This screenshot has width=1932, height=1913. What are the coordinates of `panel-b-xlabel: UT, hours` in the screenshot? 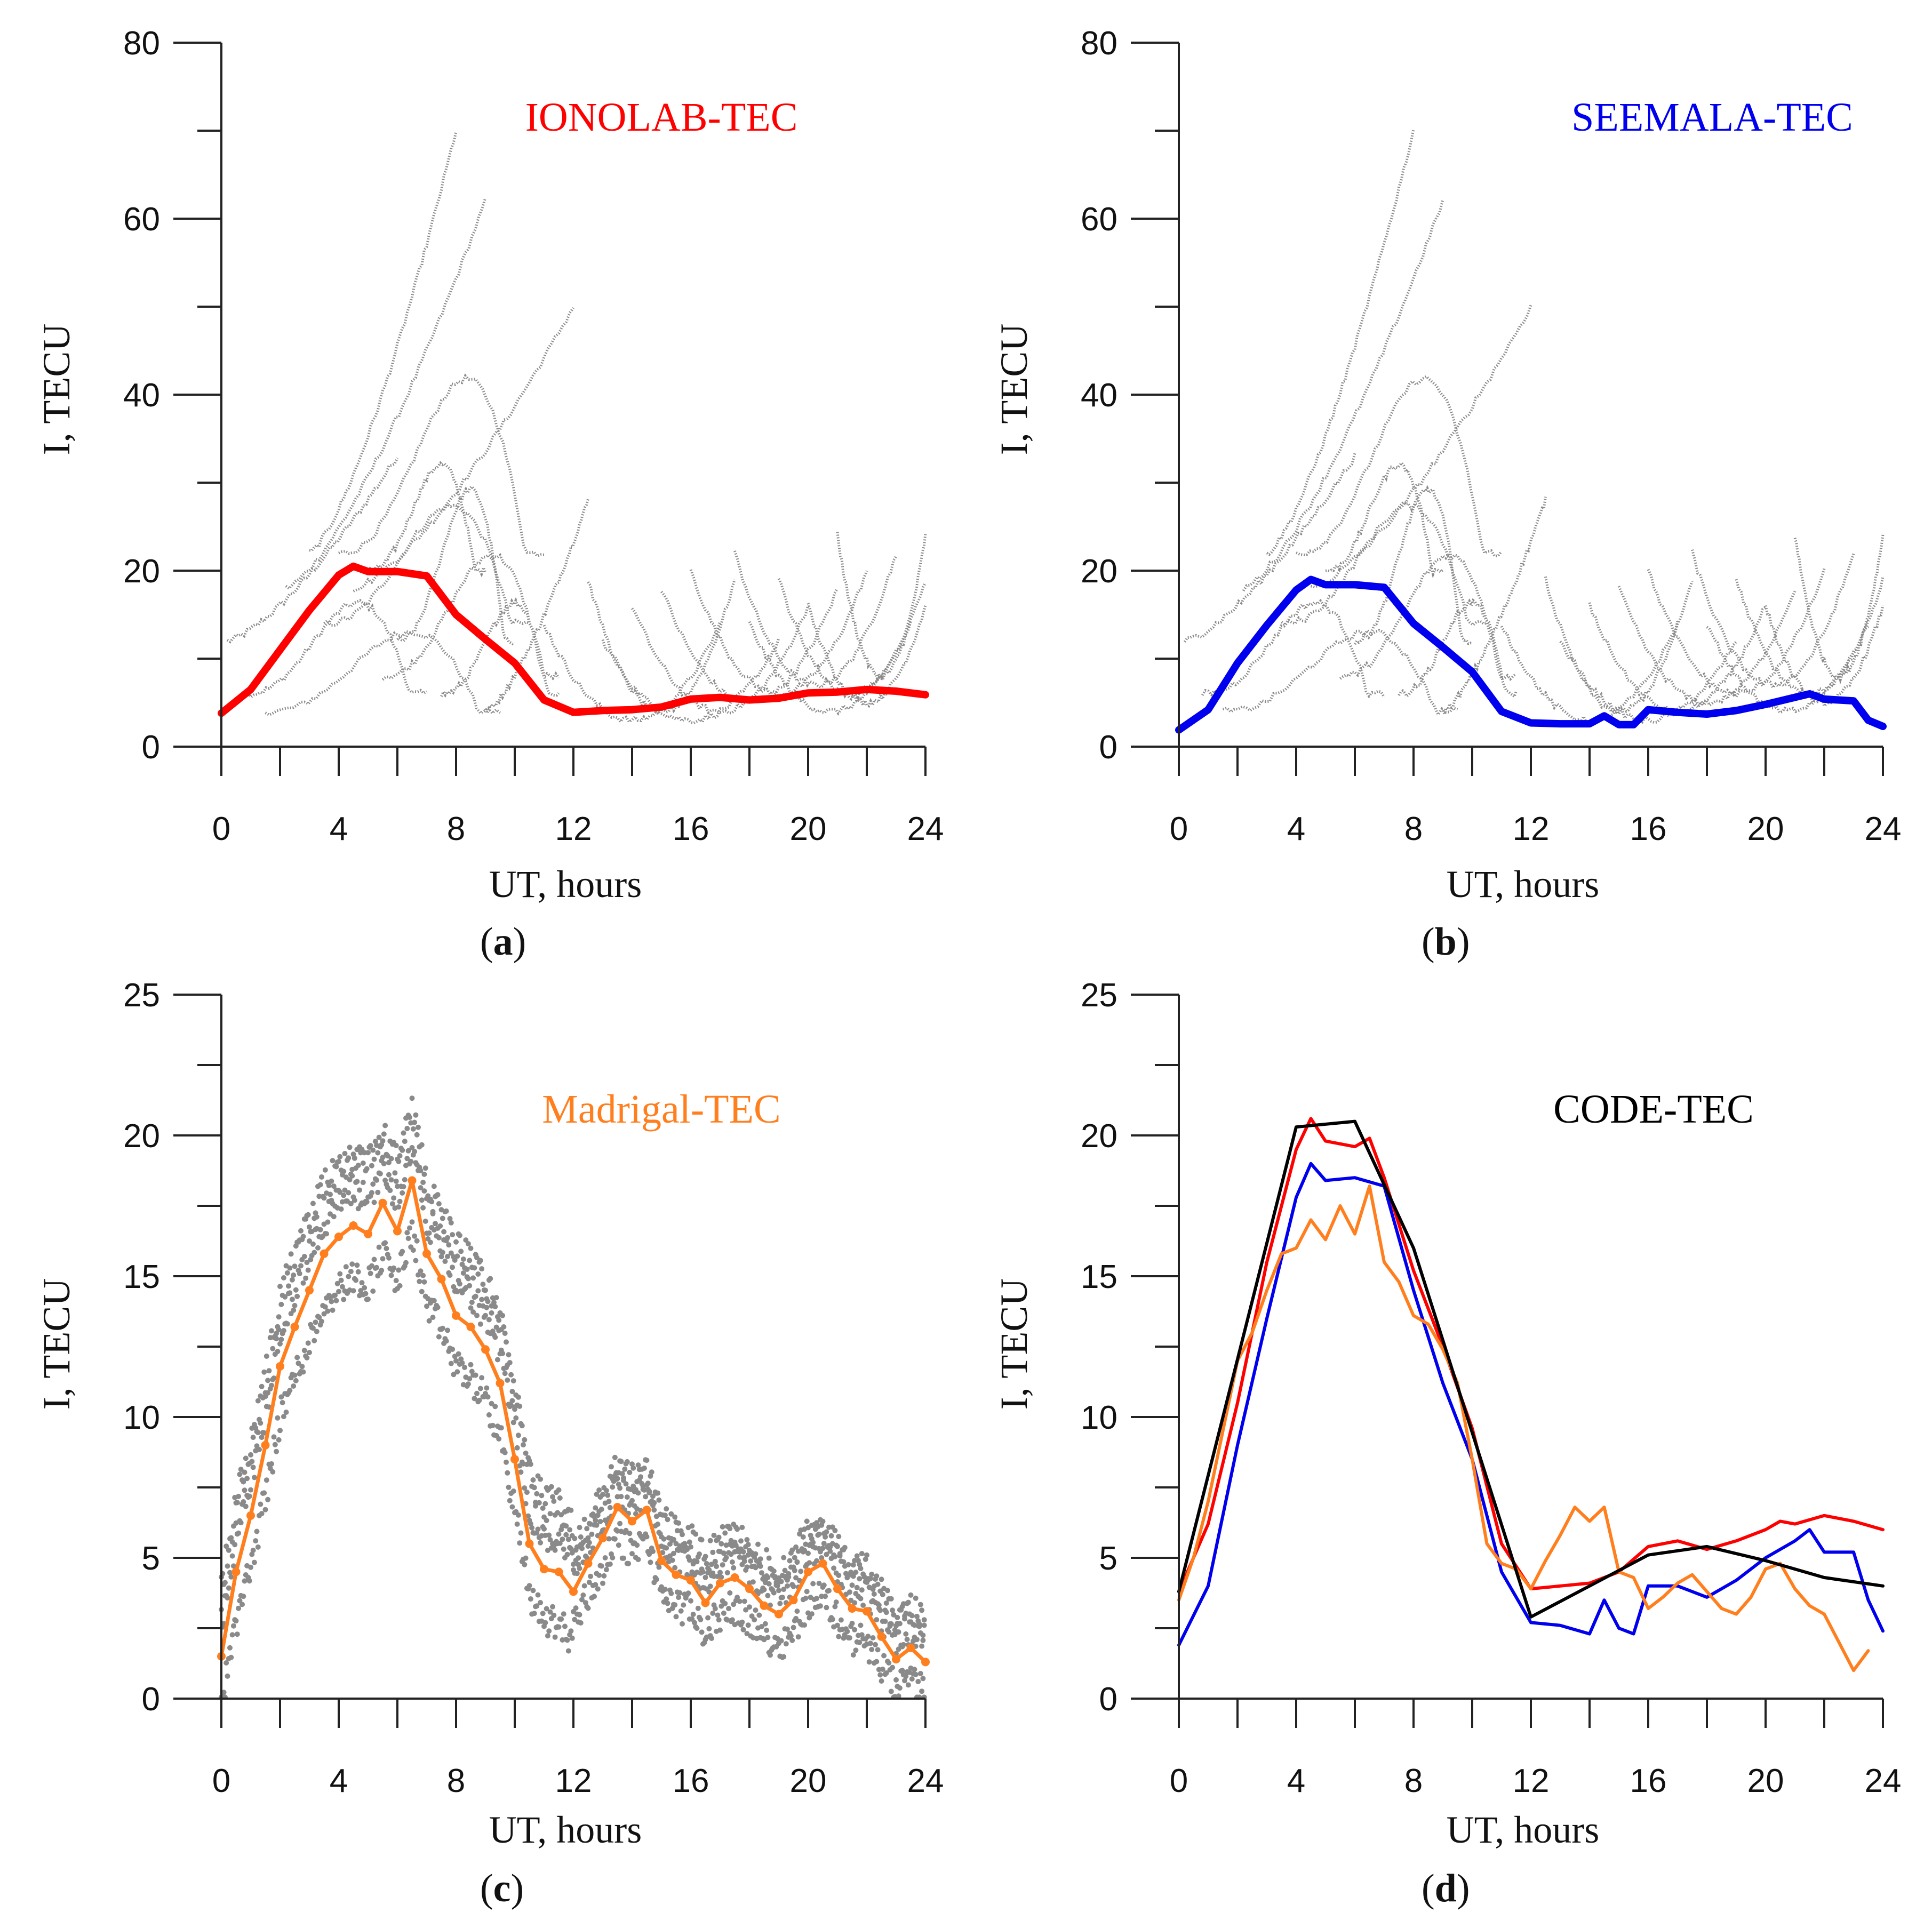 It's located at (1524, 884).